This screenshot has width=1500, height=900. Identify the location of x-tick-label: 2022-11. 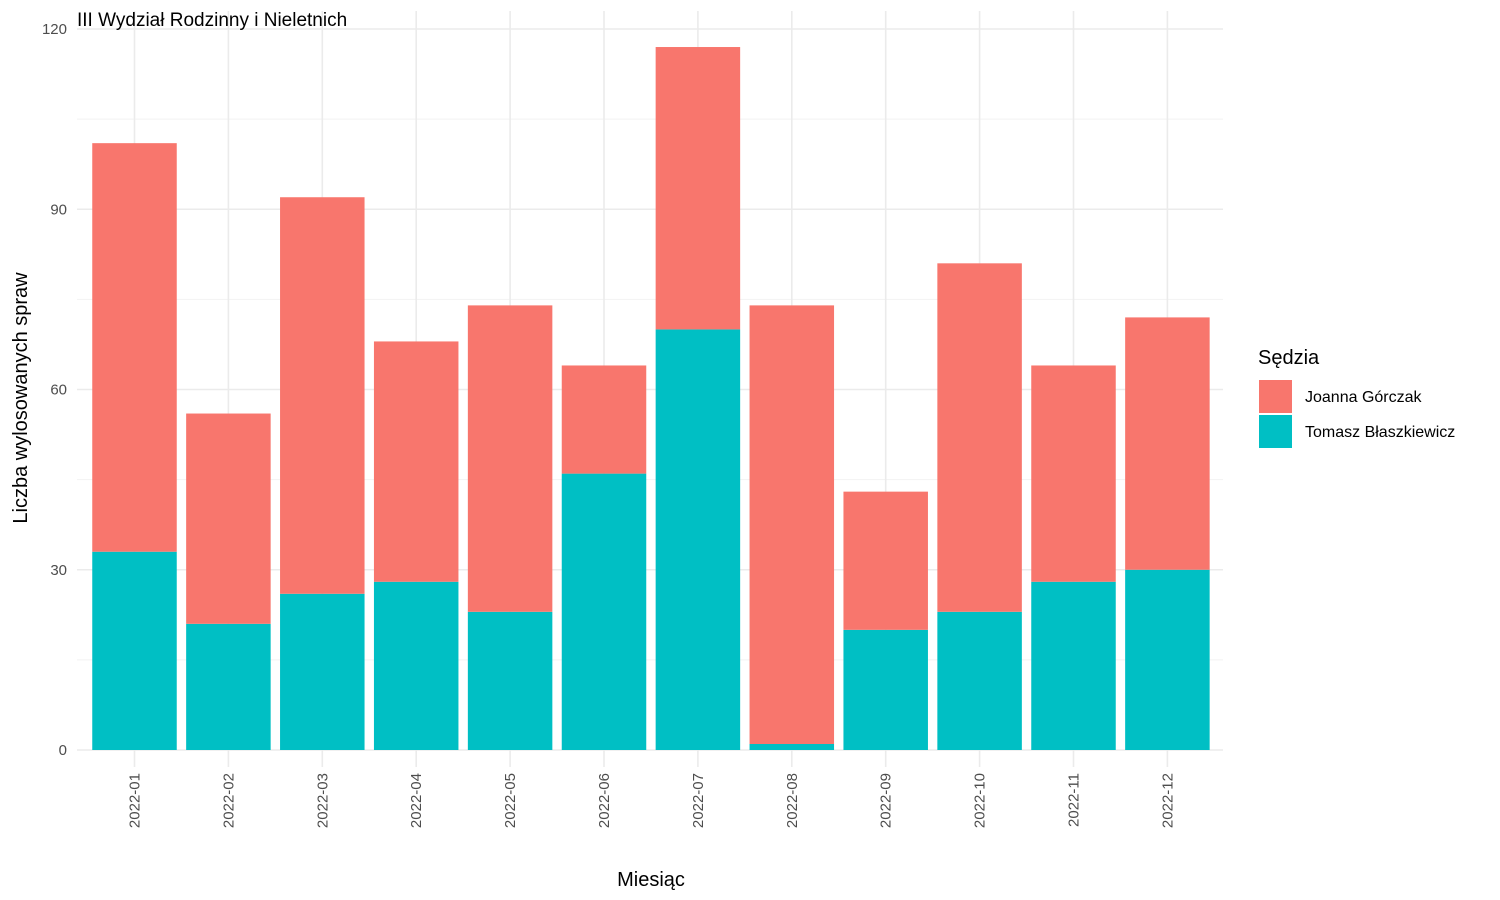
(1074, 800).